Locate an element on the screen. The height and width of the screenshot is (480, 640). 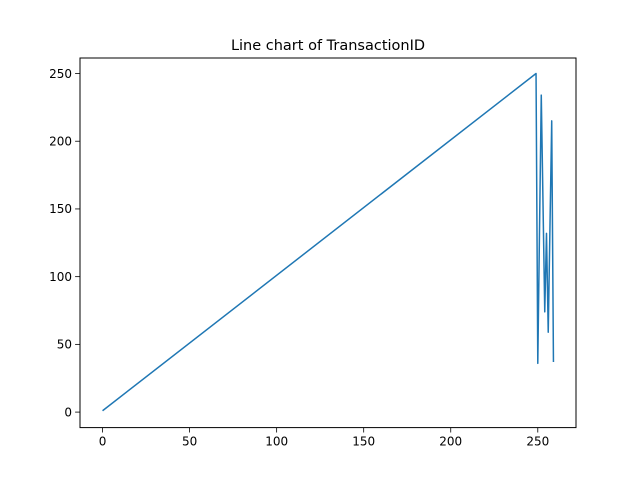
x-axis-ticks: 0 50 100 150 200 250 is located at coordinates (324, 438).